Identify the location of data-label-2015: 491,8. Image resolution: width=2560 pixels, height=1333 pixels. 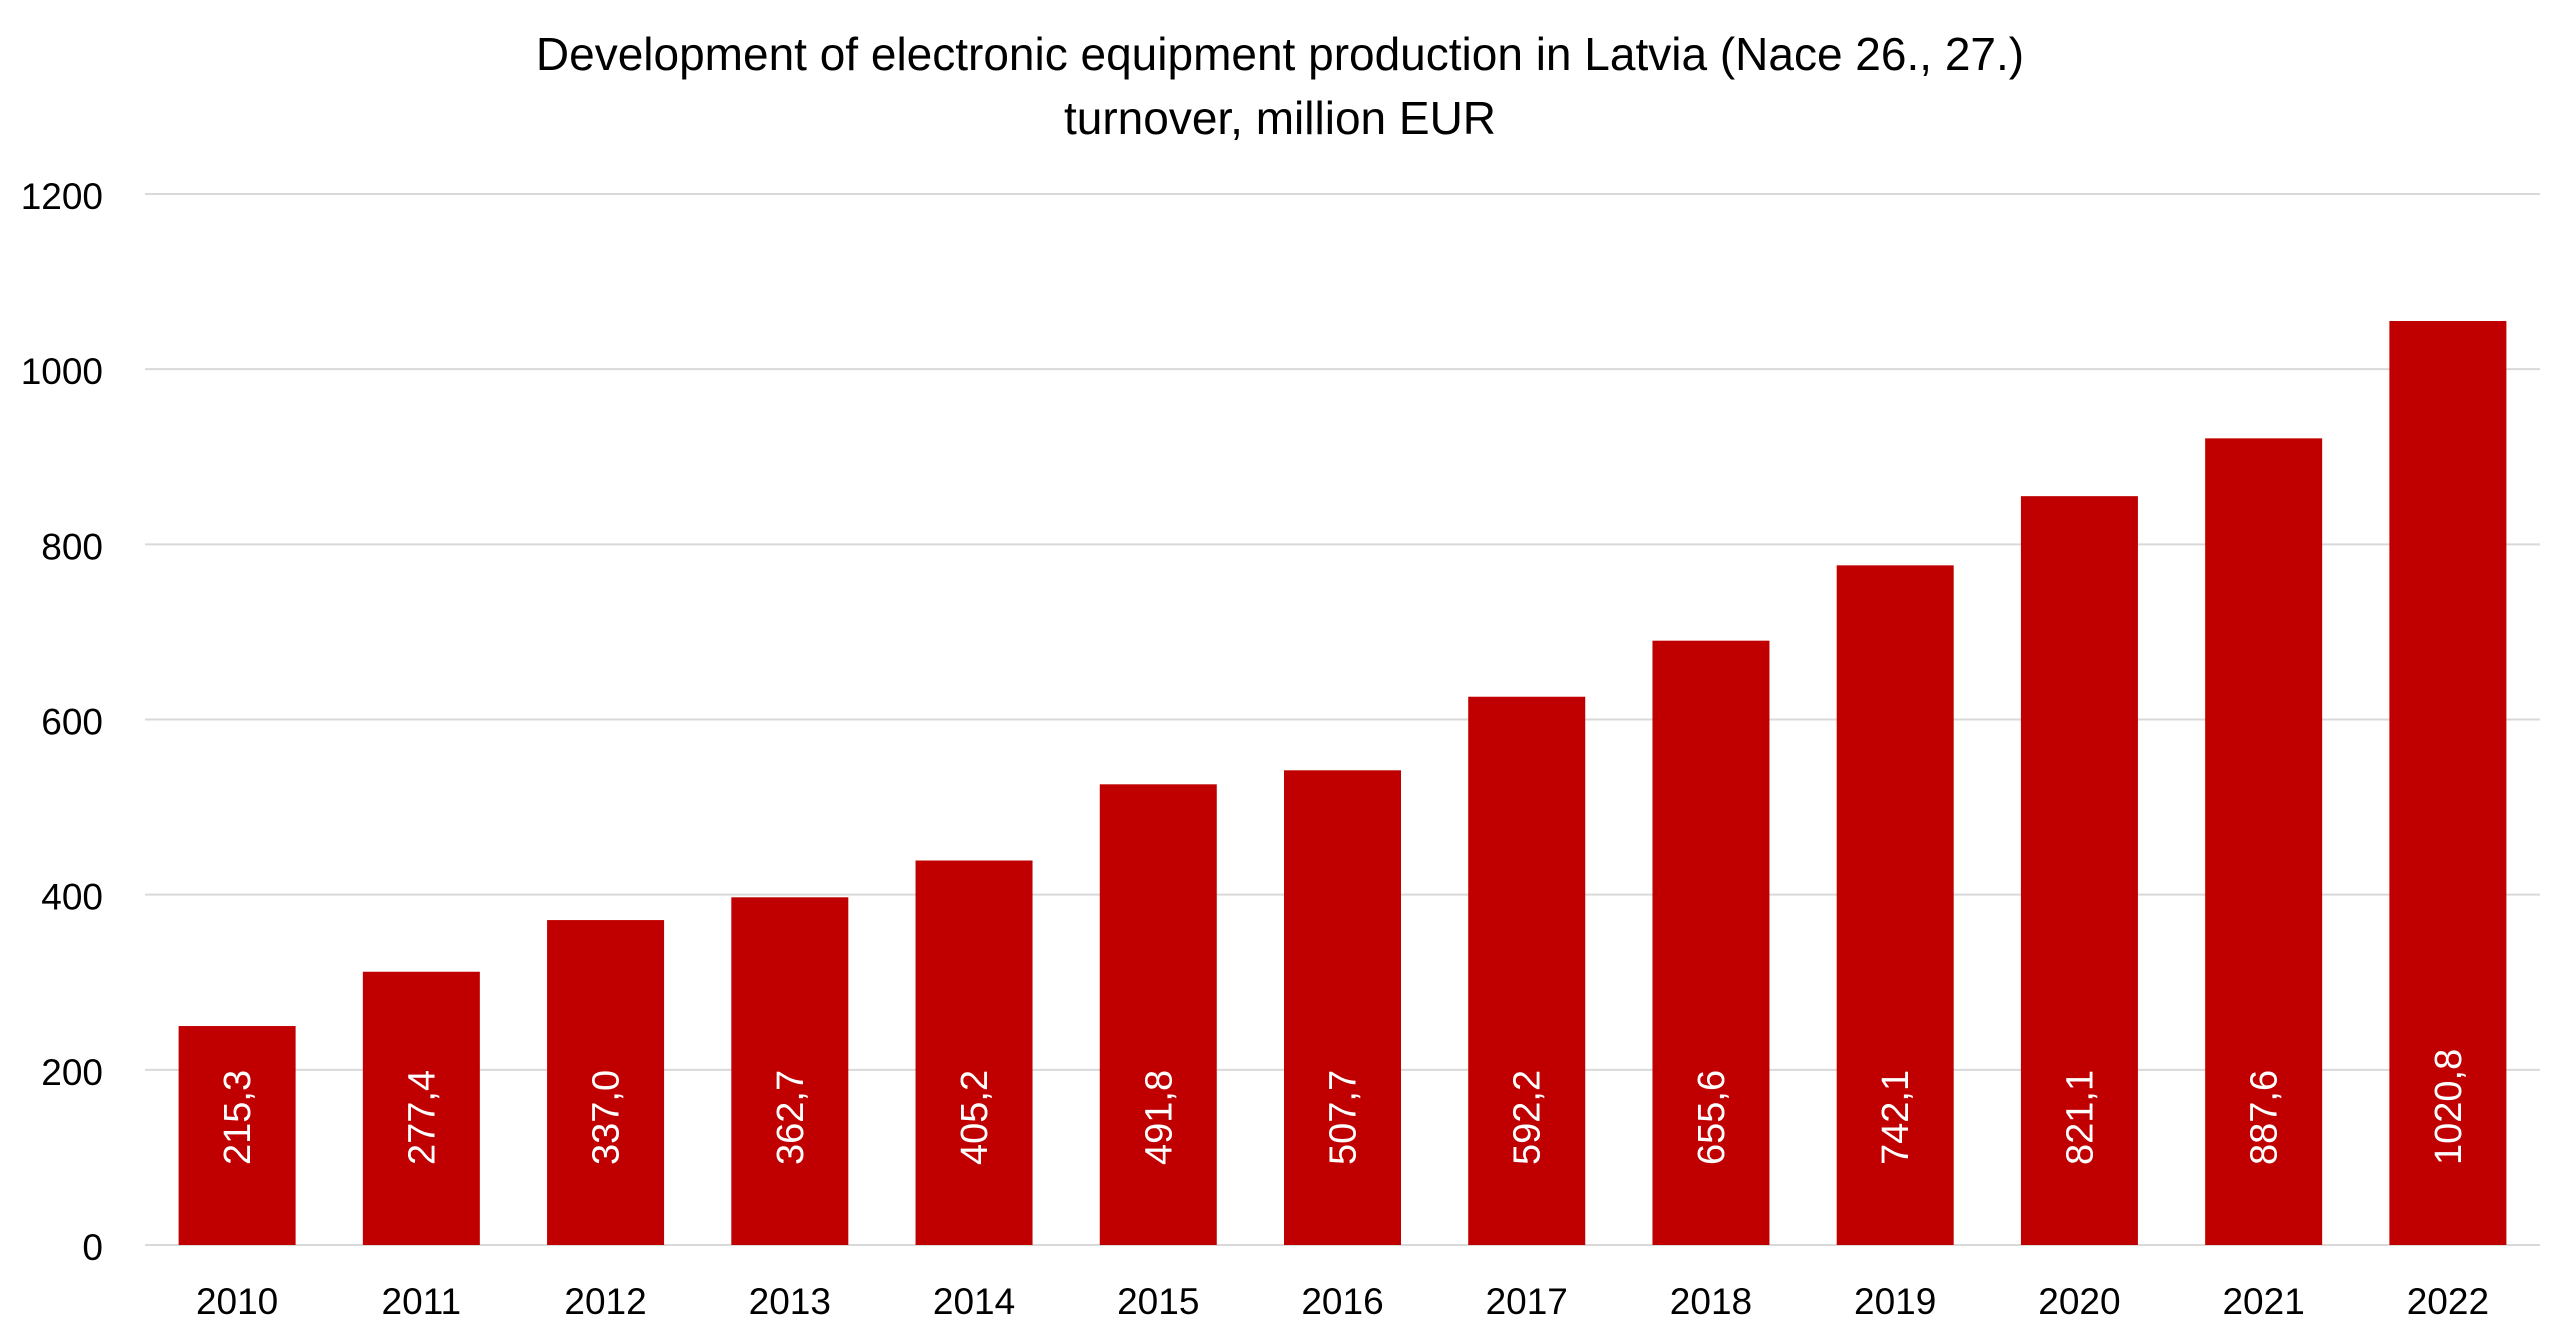
(1159, 1117).